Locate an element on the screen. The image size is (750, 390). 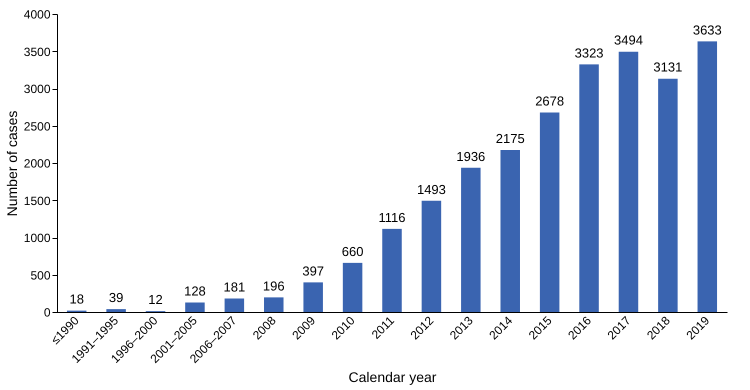
data-label: 196 is located at coordinates (273, 286).